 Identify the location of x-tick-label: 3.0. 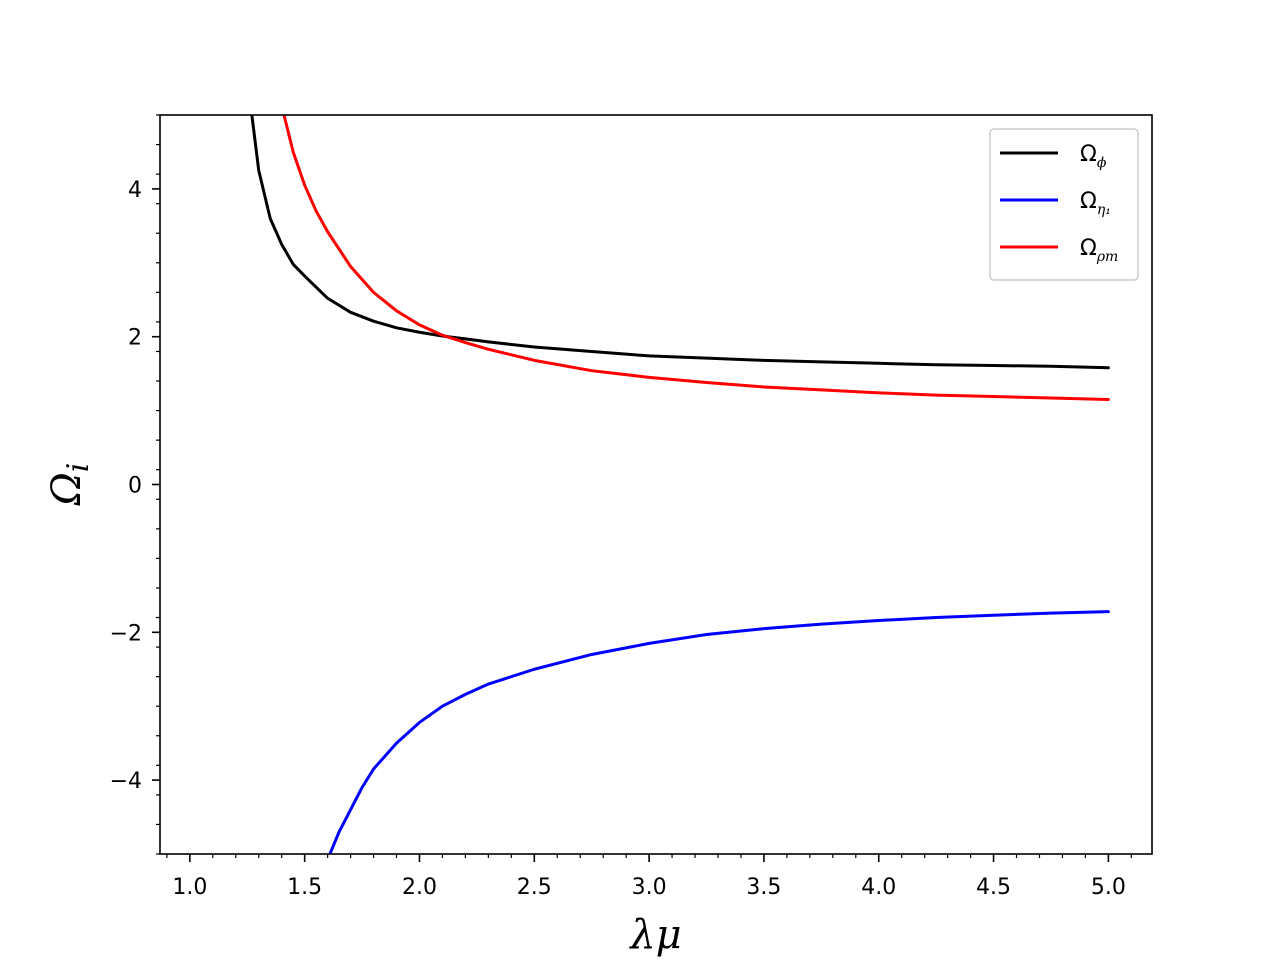
(649, 887).